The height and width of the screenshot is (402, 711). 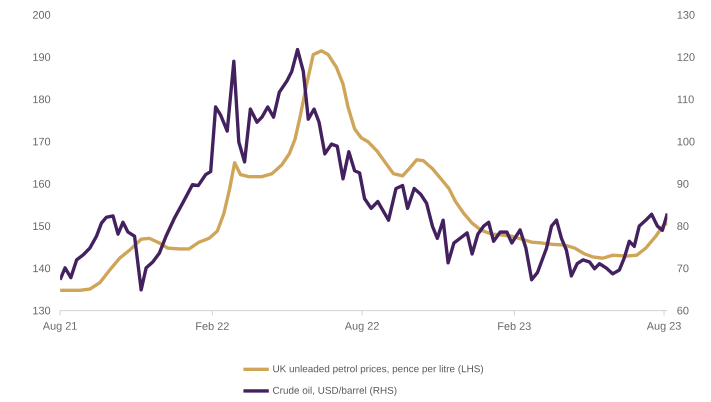 I want to click on y2-tick-label: 110, so click(x=686, y=100).